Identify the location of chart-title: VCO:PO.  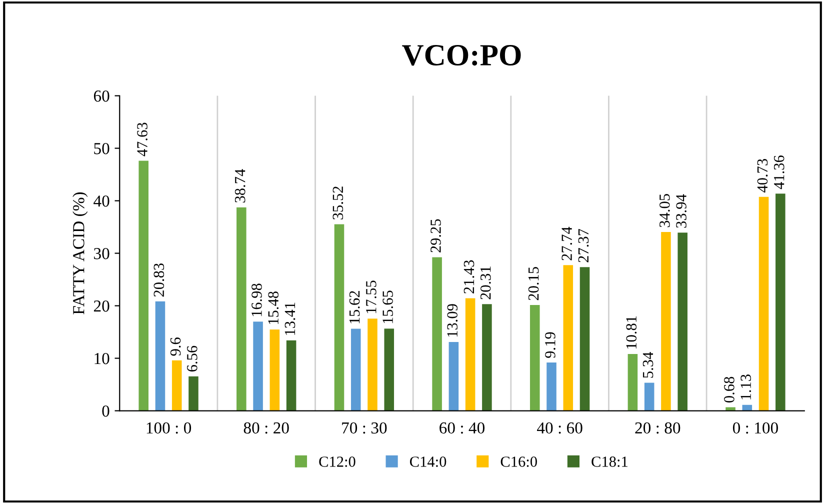
(461, 55).